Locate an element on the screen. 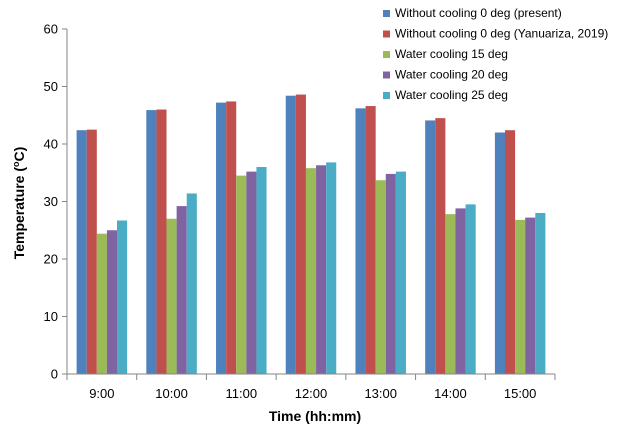  y-tick-label: 10 is located at coordinates (51, 316).